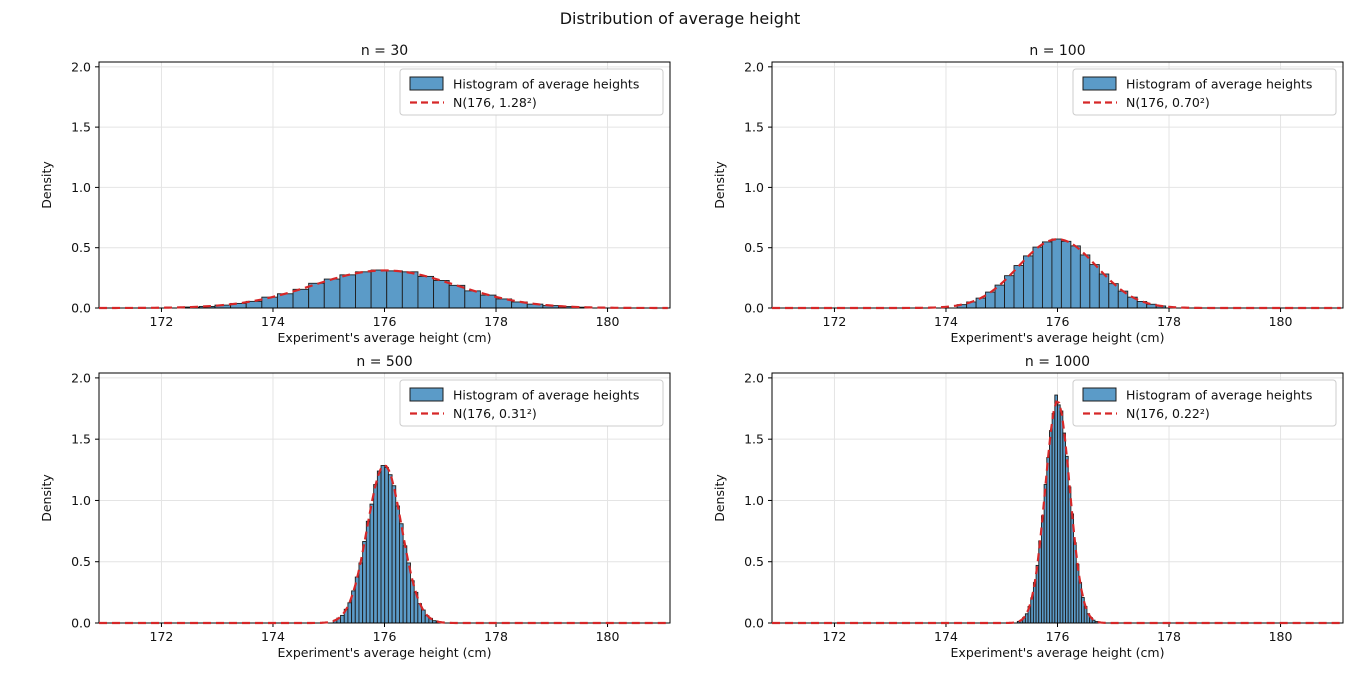 Image resolution: width=1360 pixels, height=674 pixels. What do you see at coordinates (1057, 362) in the screenshot?
I see `subplot-title: n = 1000` at bounding box center [1057, 362].